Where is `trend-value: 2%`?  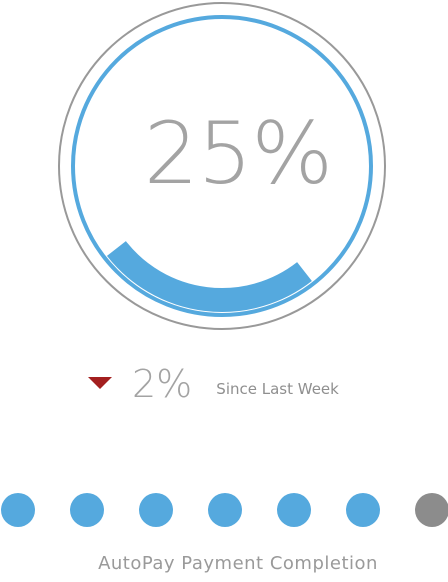 trend-value: 2% is located at coordinates (162, 384).